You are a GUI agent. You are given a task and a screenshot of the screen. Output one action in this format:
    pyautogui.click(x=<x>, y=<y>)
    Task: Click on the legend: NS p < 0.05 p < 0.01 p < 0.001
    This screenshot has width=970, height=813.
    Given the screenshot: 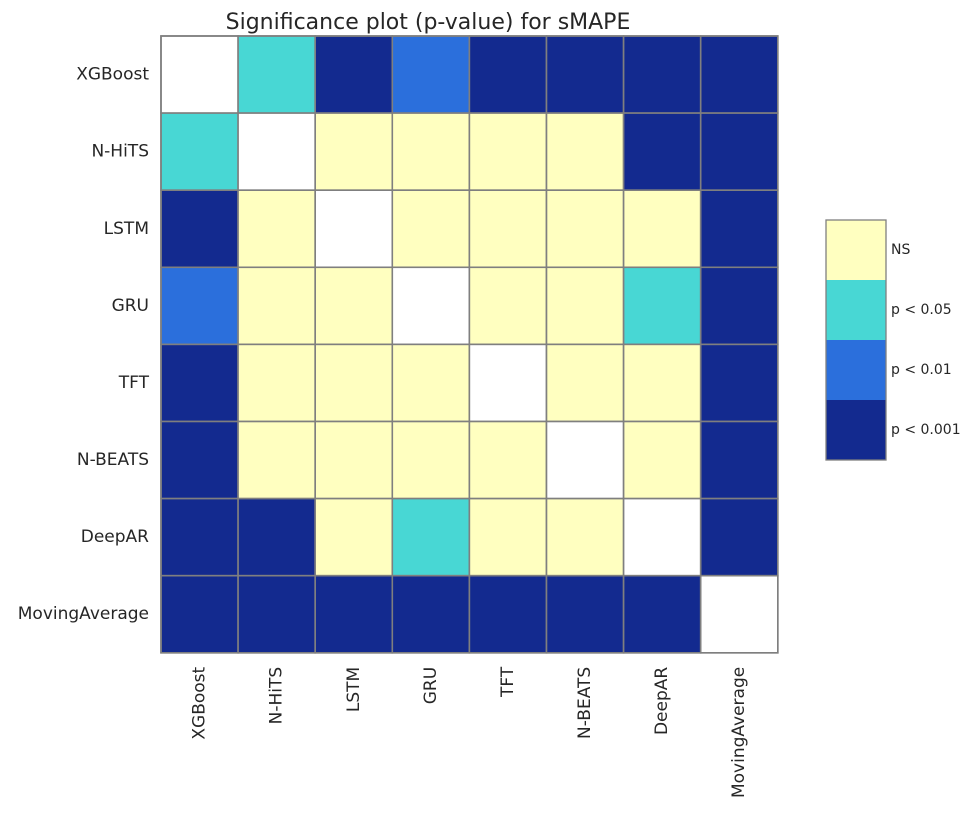 What is the action you would take?
    pyautogui.click(x=893, y=340)
    